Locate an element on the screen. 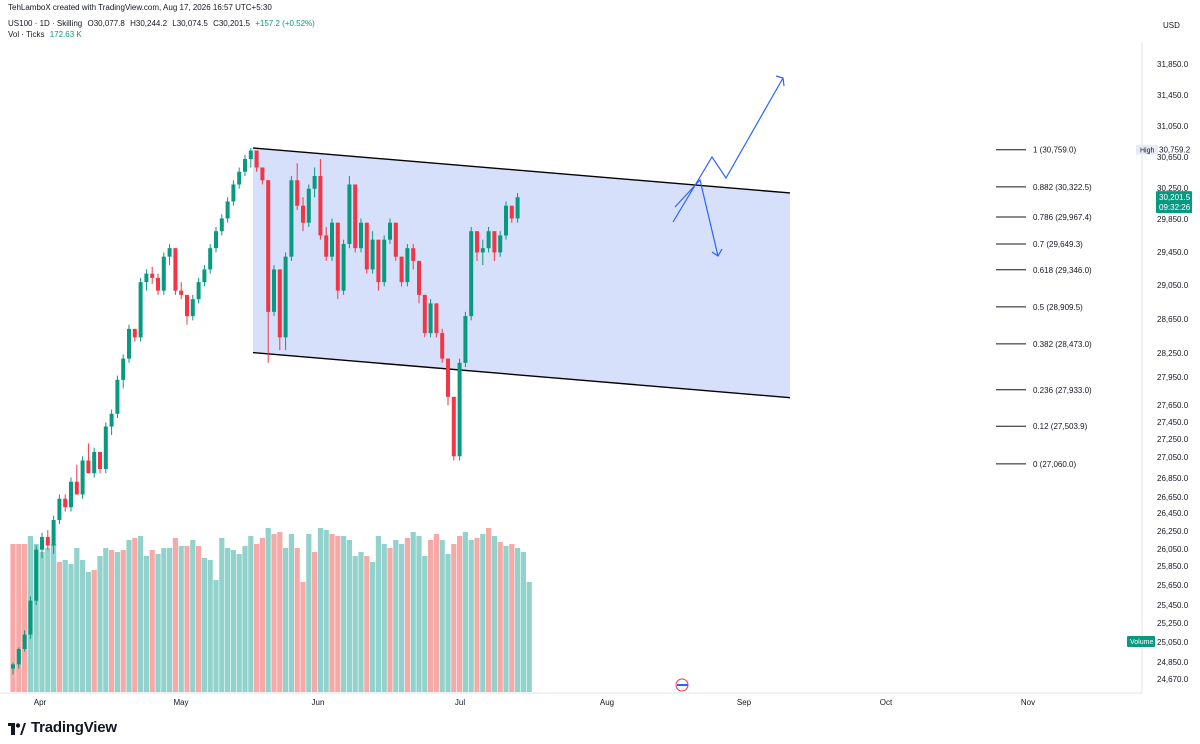  y-tick-label: 26,450.0 is located at coordinates (1173, 513).